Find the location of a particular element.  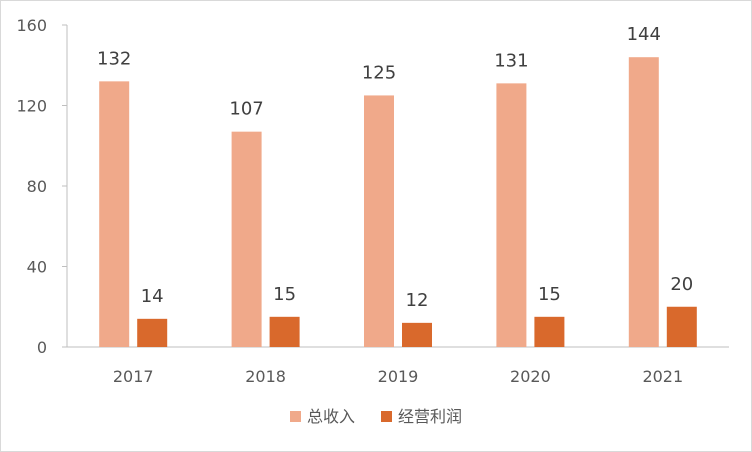

bar-operating-profit-2020 is located at coordinates (549, 331).